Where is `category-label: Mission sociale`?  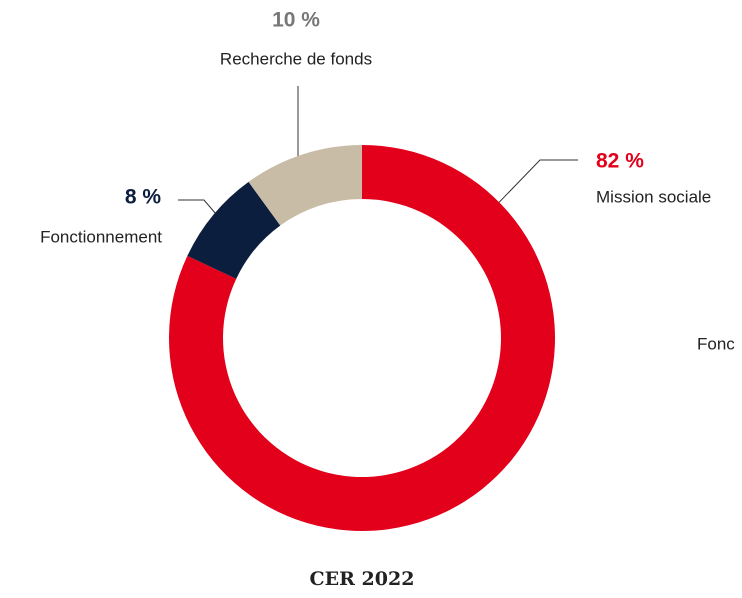 category-label: Mission sociale is located at coordinates (653, 196).